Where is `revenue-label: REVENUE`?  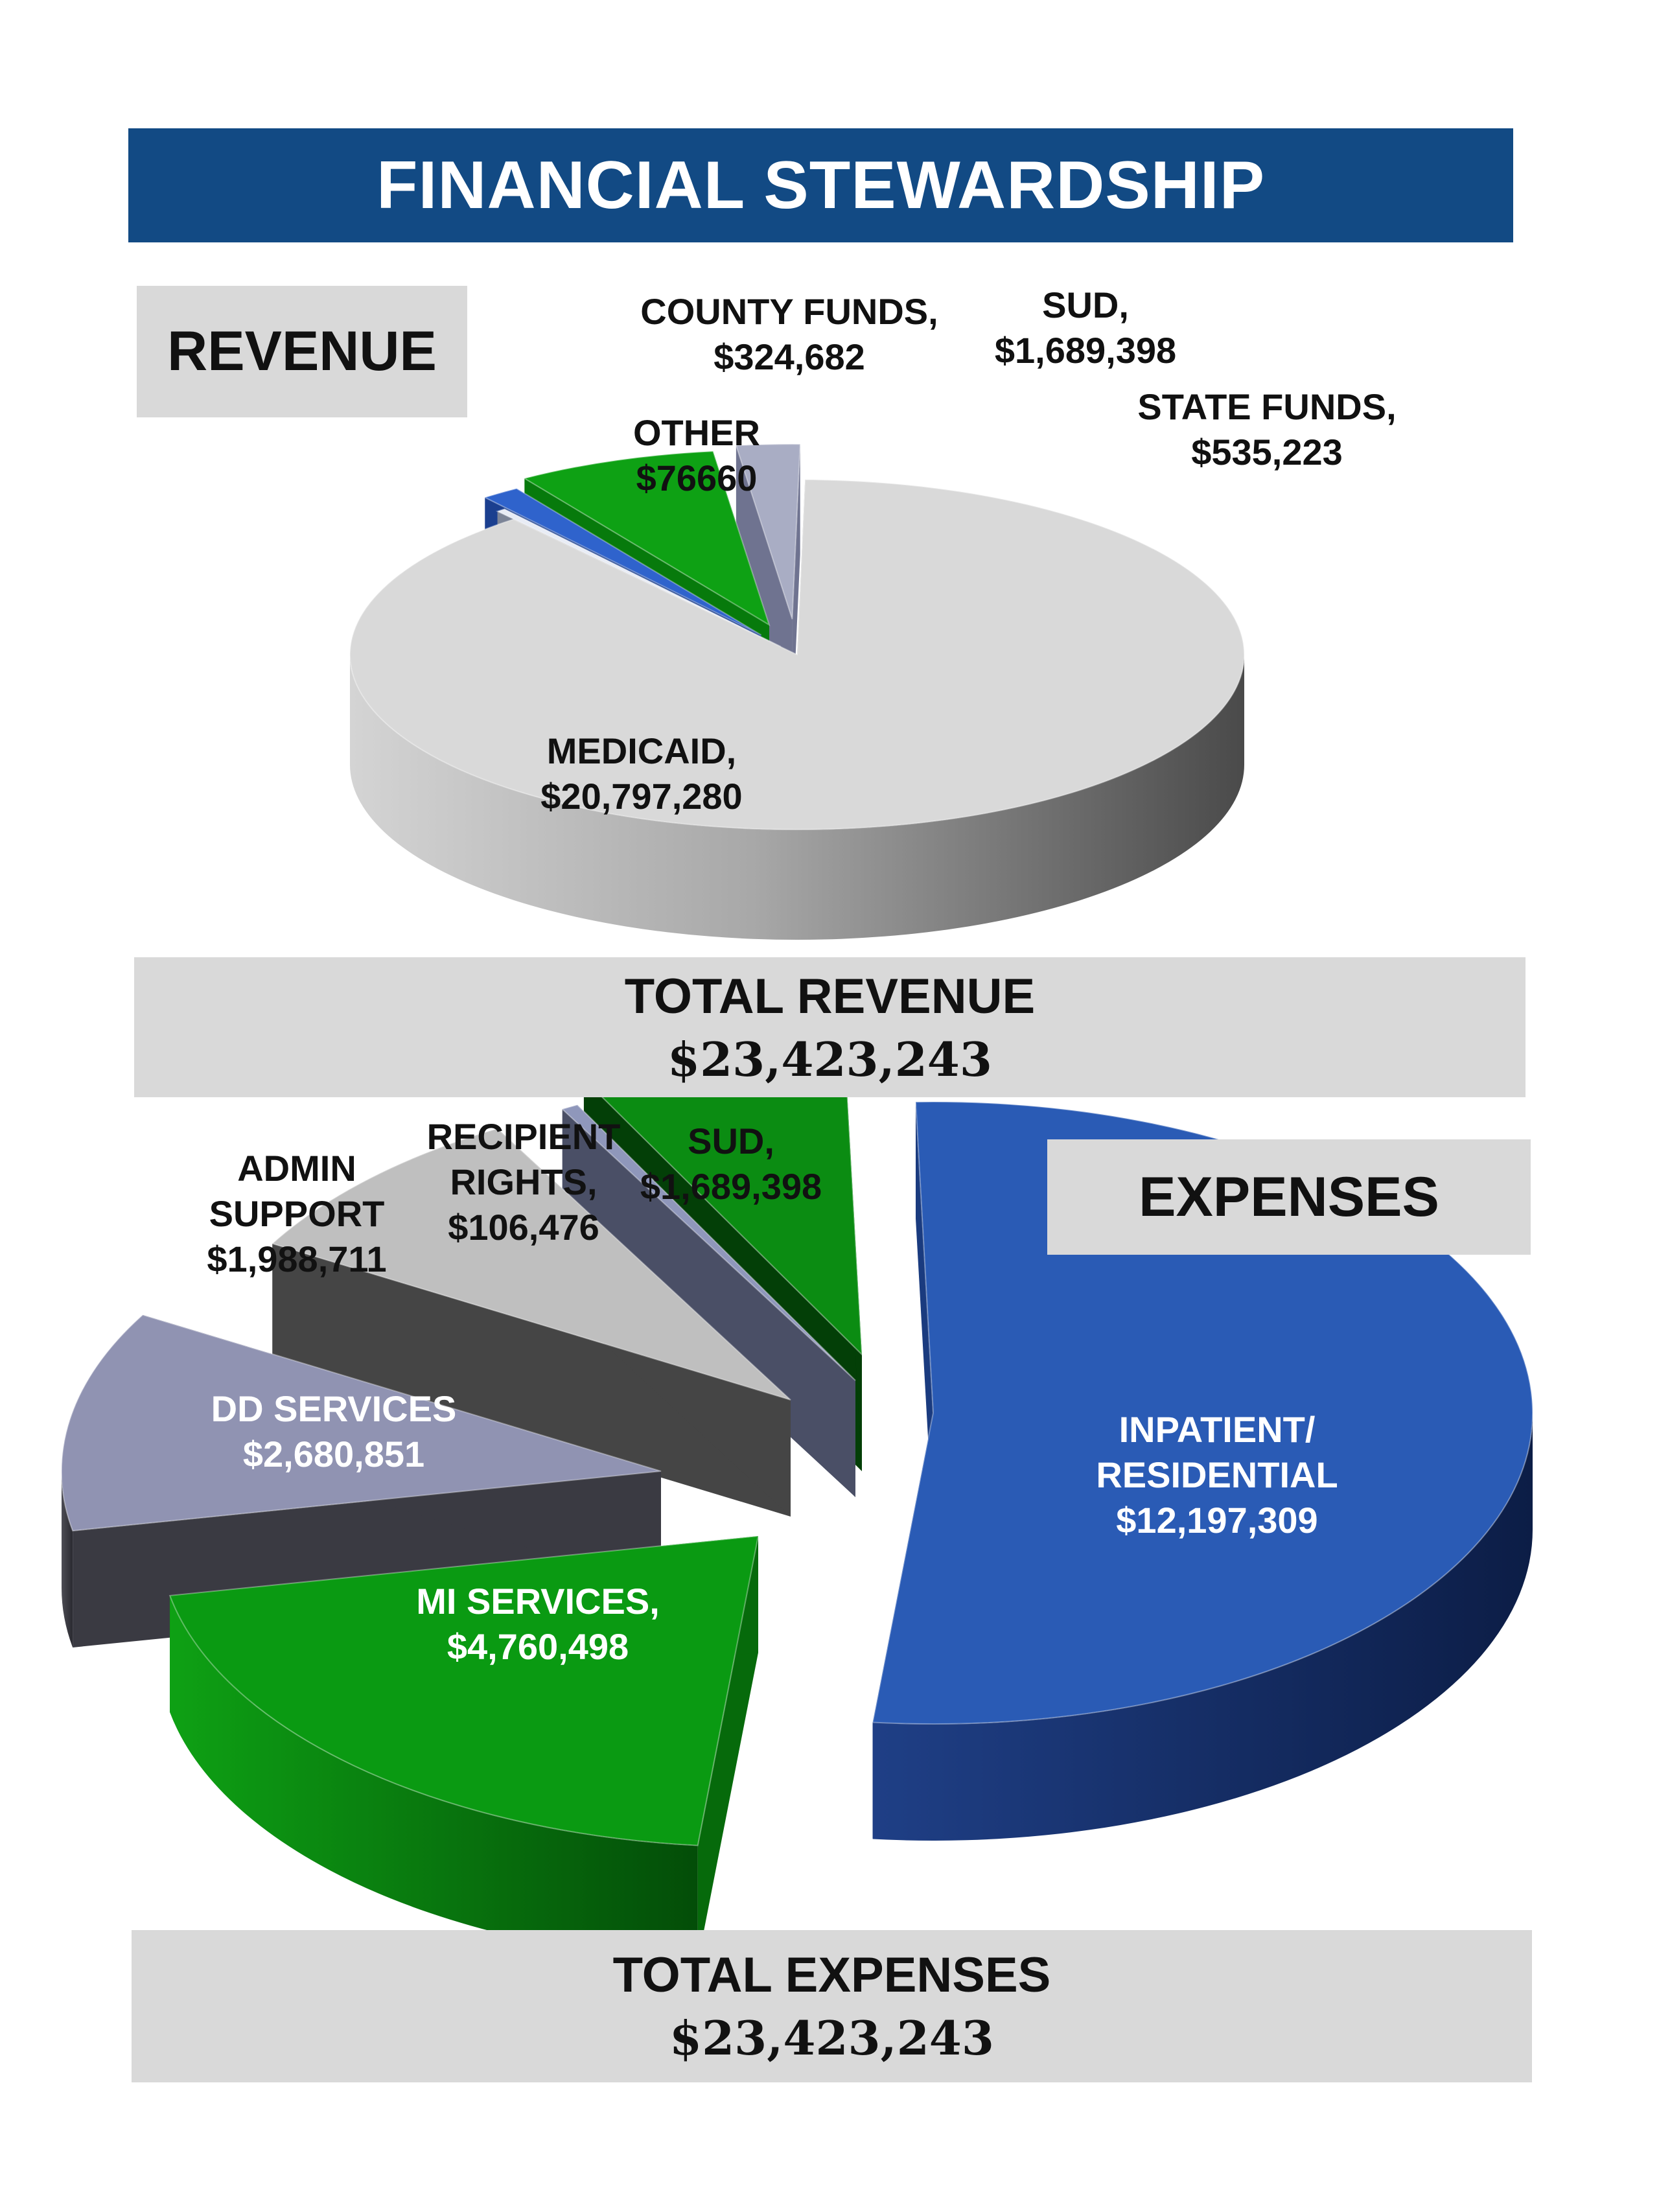 revenue-label: REVENUE is located at coordinates (302, 351).